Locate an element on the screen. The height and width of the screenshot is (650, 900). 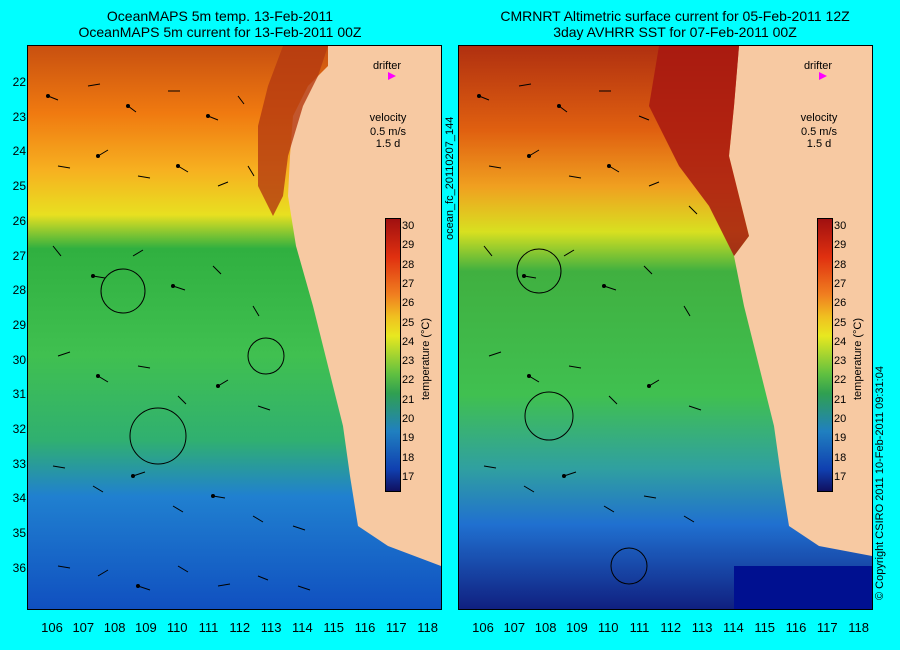
lat-tick-22: 22 is located at coordinates (19, 82).